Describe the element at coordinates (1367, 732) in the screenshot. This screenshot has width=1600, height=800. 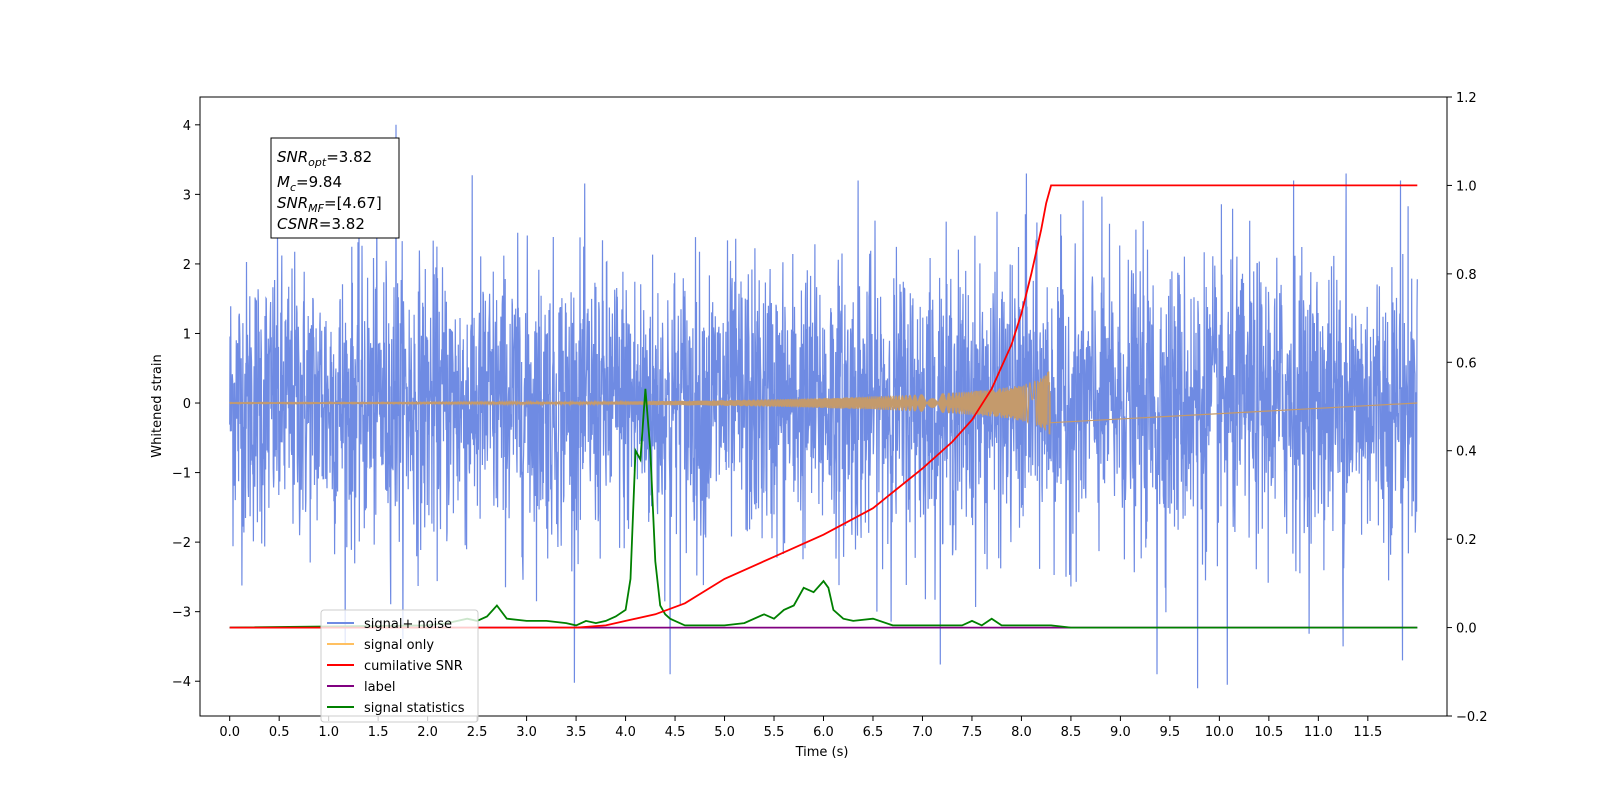
I see `x-tick-label: 11.5` at that location.